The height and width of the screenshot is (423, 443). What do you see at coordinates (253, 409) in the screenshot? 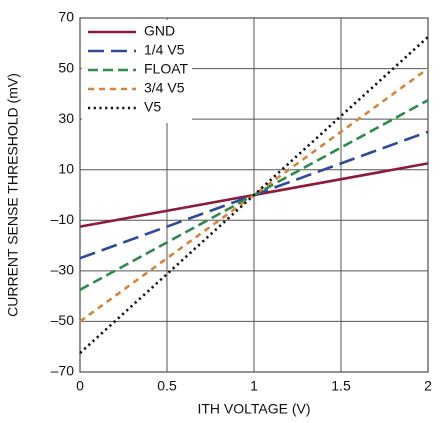
I see `x-axis-label: ITH VOLTAGE (V)` at bounding box center [253, 409].